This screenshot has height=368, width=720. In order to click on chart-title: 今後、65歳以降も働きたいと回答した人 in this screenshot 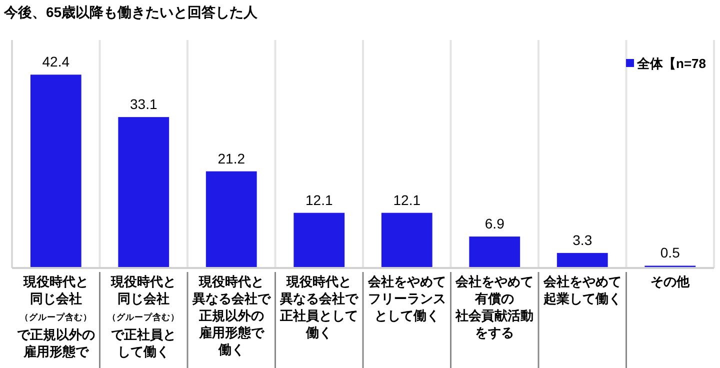, I will do `click(131, 12)`.